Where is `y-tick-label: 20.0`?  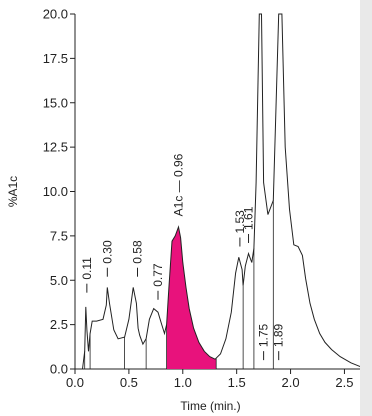
y-tick-label: 20.0 is located at coordinates (55, 14).